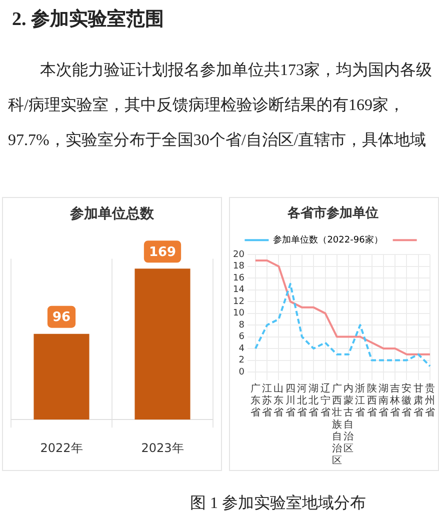 The image size is (439, 526). Describe the element at coordinates (241, 361) in the screenshot. I see `y-tick-label: 2` at that location.